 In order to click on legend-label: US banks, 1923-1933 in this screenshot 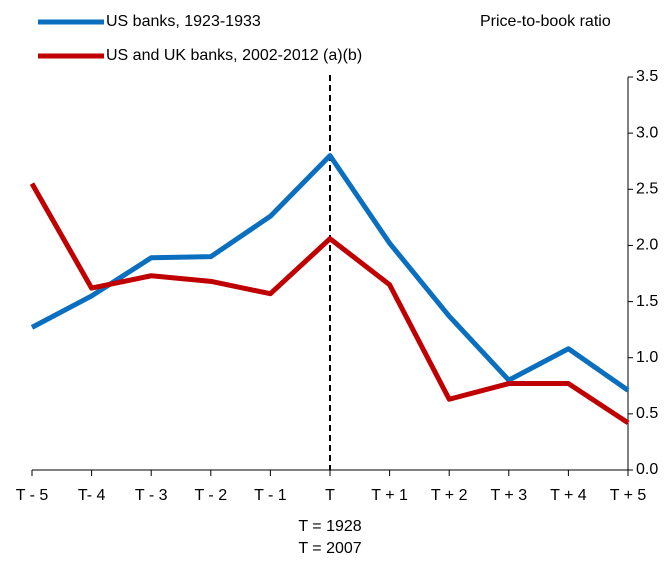, I will do `click(183, 21)`.